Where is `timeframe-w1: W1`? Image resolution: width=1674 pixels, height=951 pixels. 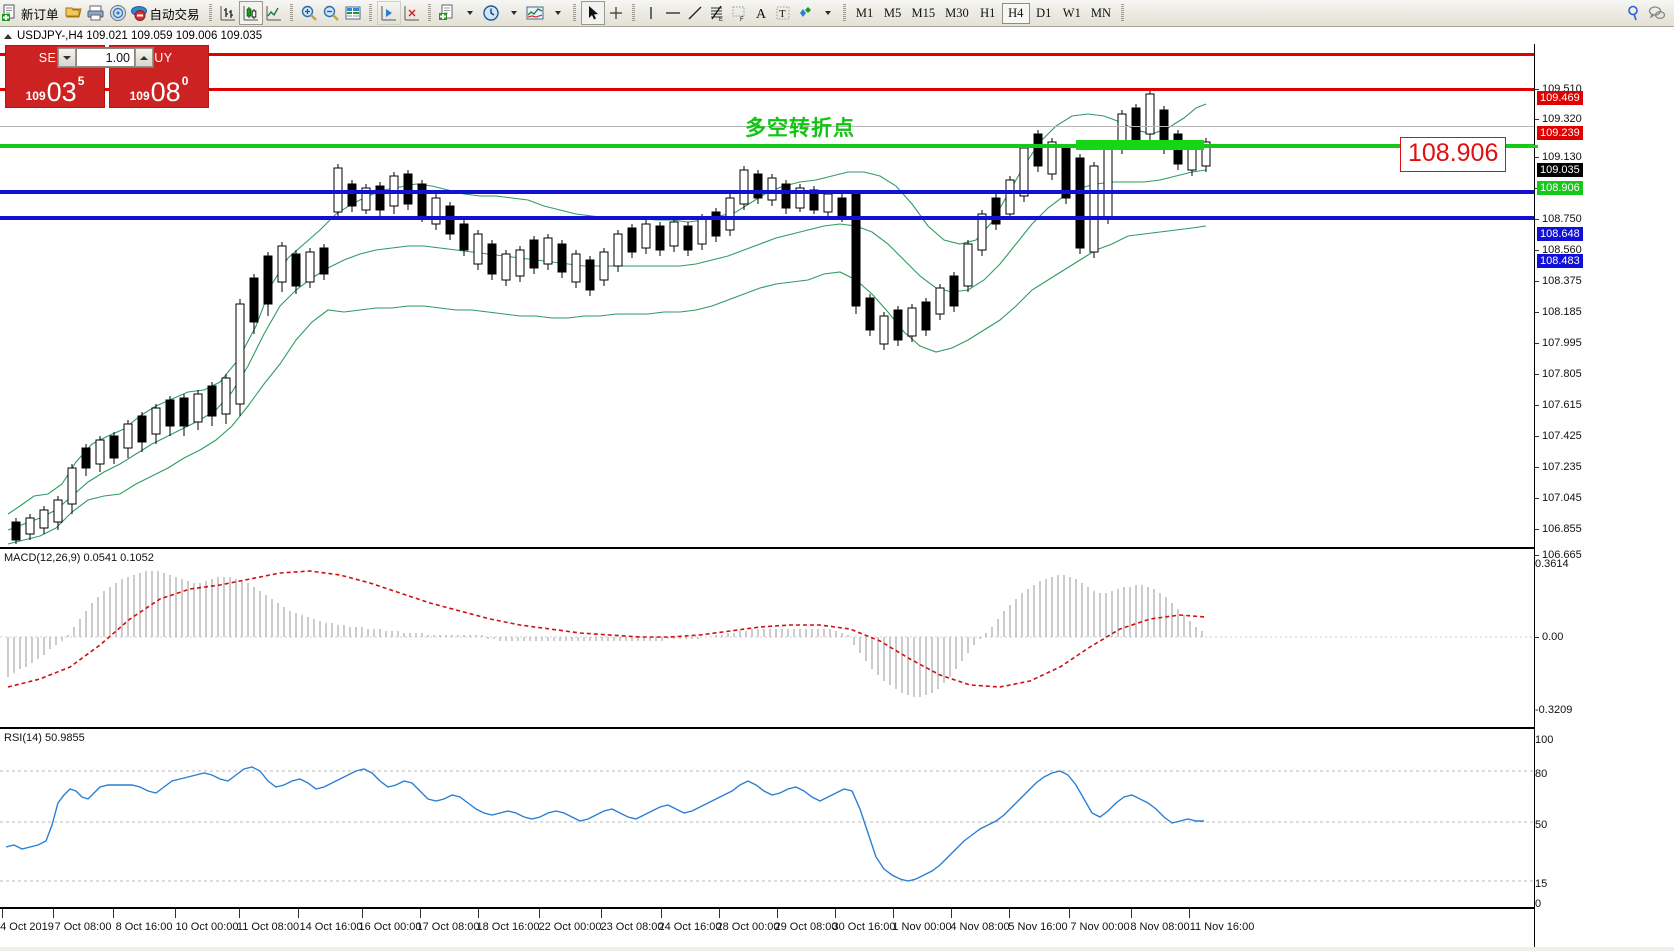
timeframe-w1: W1 is located at coordinates (1071, 12).